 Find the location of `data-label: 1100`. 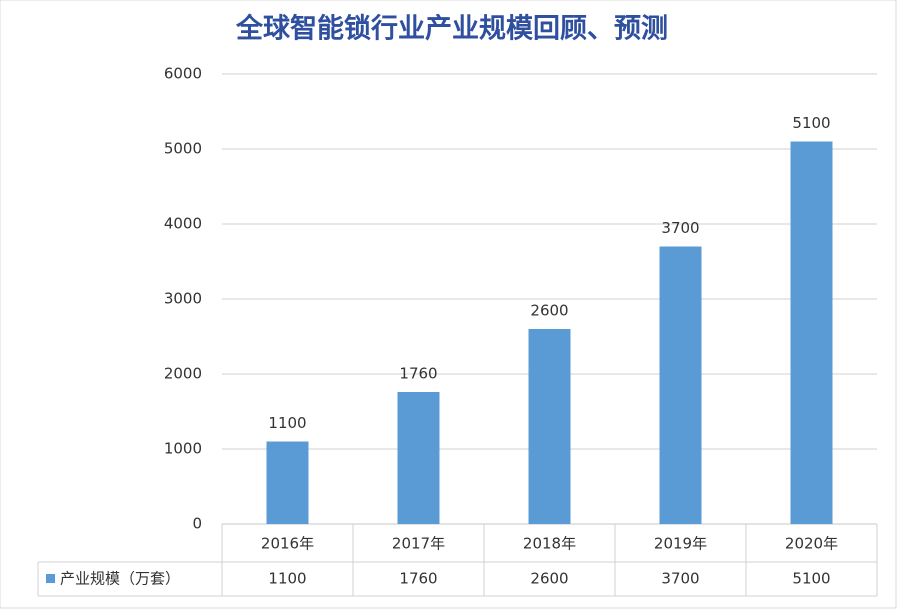

data-label: 1100 is located at coordinates (287, 423).